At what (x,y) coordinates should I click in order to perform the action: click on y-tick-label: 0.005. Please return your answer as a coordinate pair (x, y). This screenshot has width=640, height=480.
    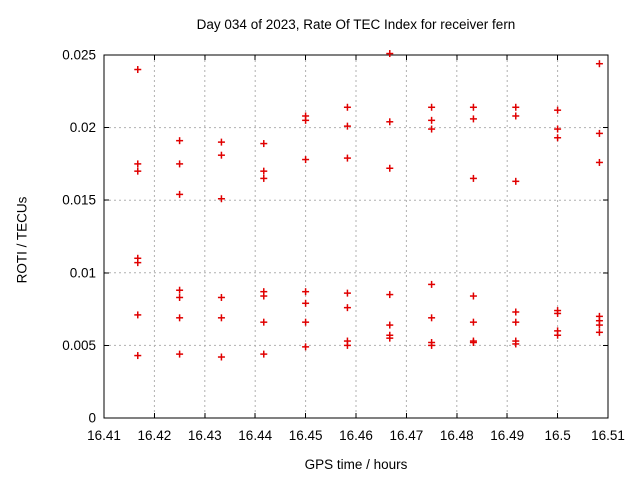
    Looking at the image, I should click on (79, 345).